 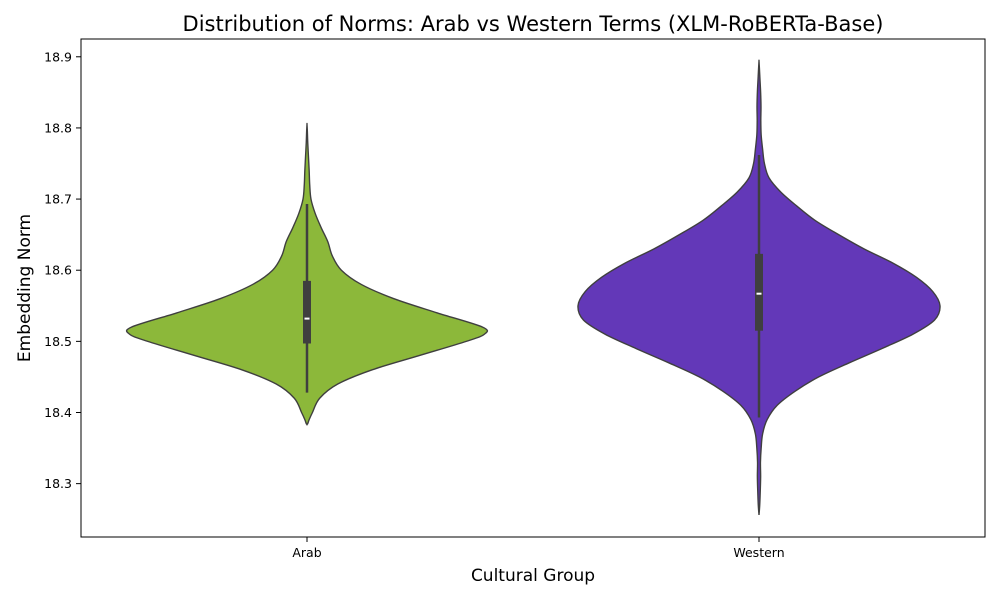 I want to click on iqr-box-western, so click(x=759, y=292).